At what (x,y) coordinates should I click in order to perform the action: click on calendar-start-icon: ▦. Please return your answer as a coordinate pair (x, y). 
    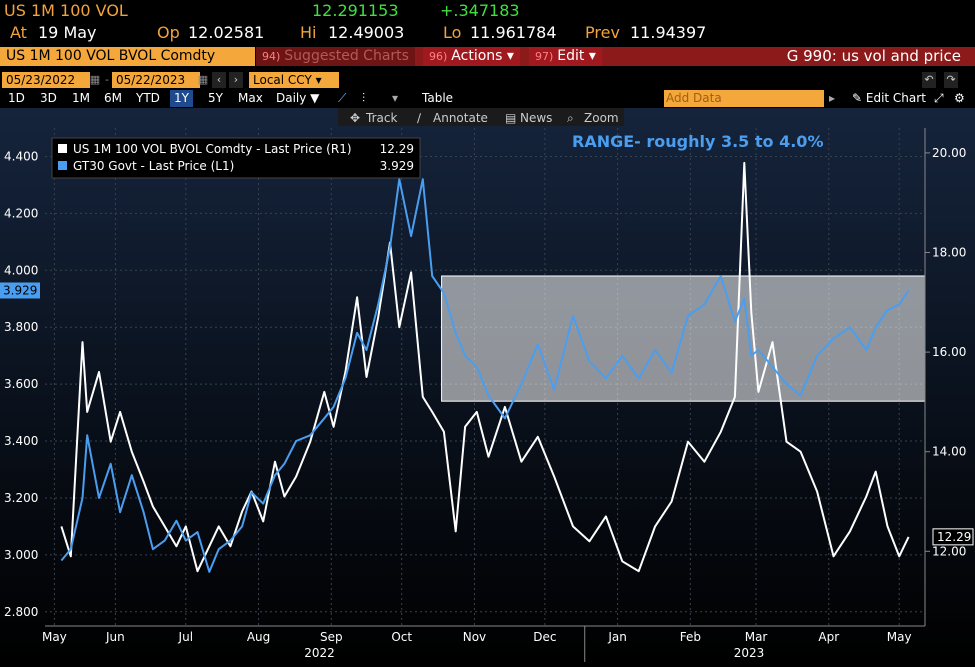
    Looking at the image, I should click on (95, 79).